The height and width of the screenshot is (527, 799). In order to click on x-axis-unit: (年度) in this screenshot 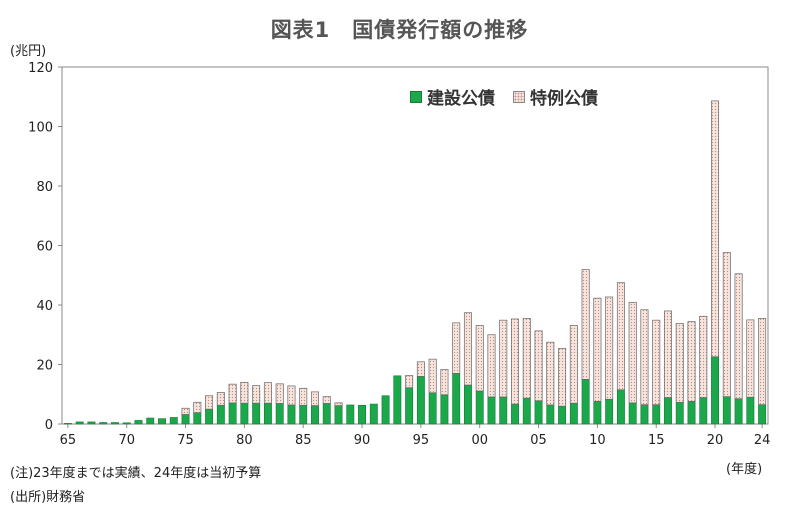, I will do `click(744, 469)`.